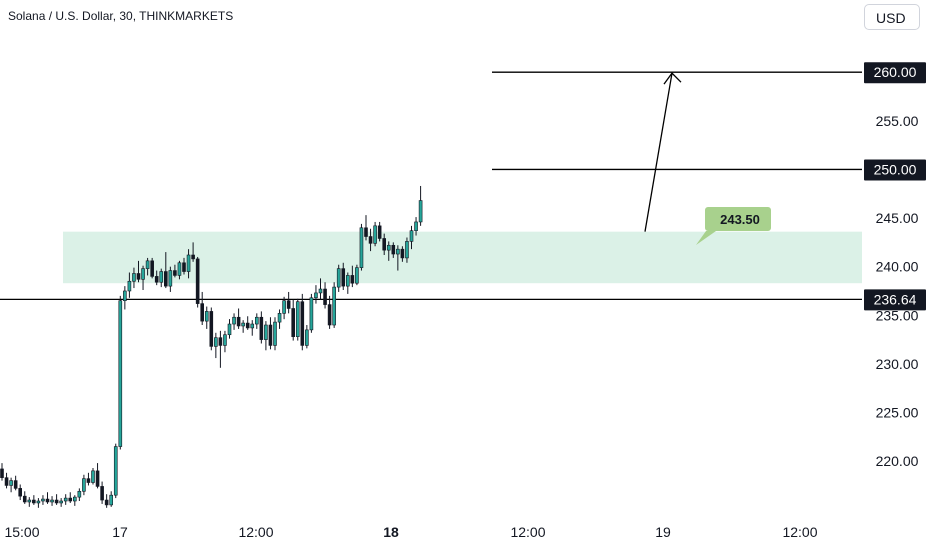 This screenshot has width=932, height=550. What do you see at coordinates (740, 219) in the screenshot?
I see `price-callout-label: 243.50` at bounding box center [740, 219].